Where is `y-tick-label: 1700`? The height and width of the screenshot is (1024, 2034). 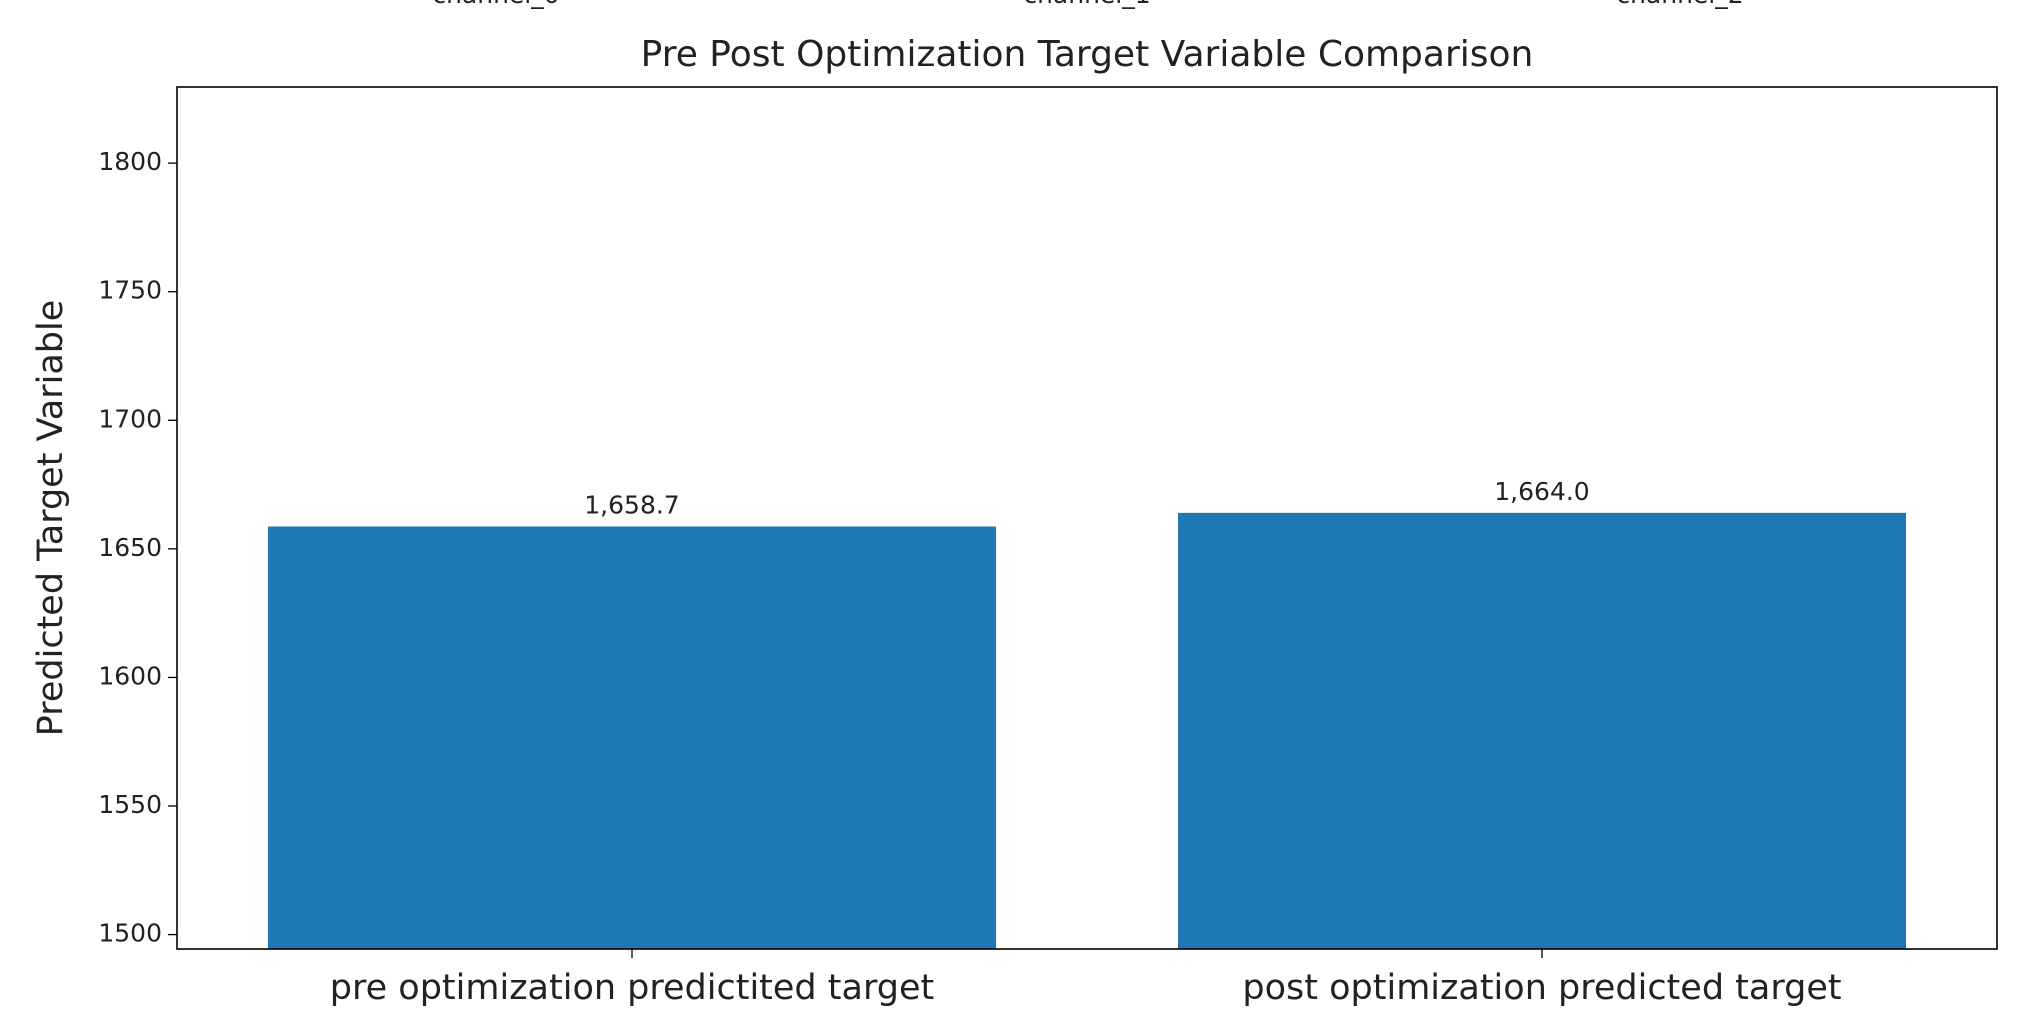 y-tick-label: 1700 is located at coordinates (130, 418).